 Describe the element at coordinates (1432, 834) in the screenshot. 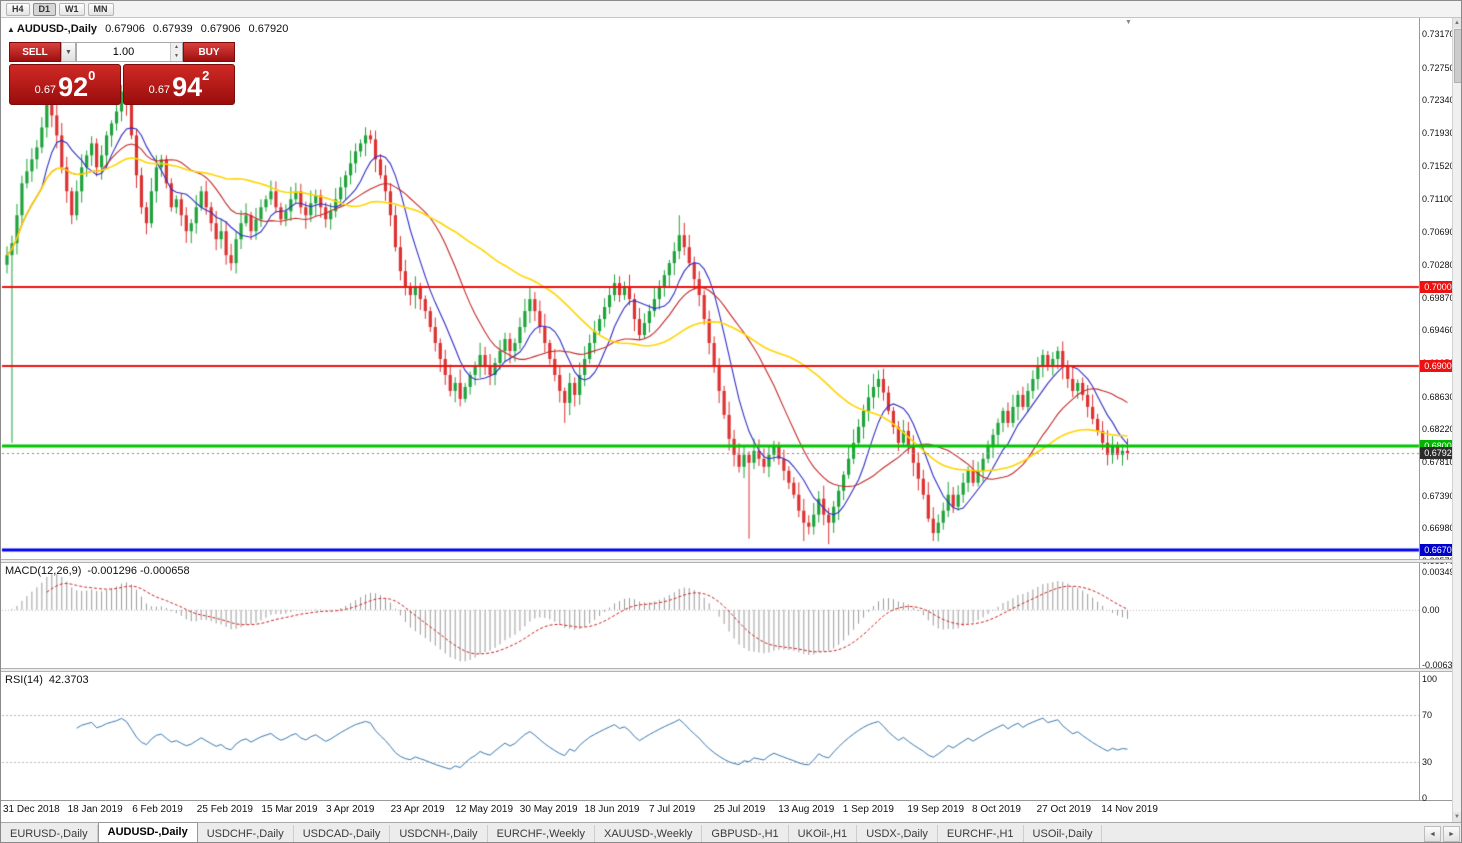

I see `tab-scroll-left-icon: ◄` at that location.